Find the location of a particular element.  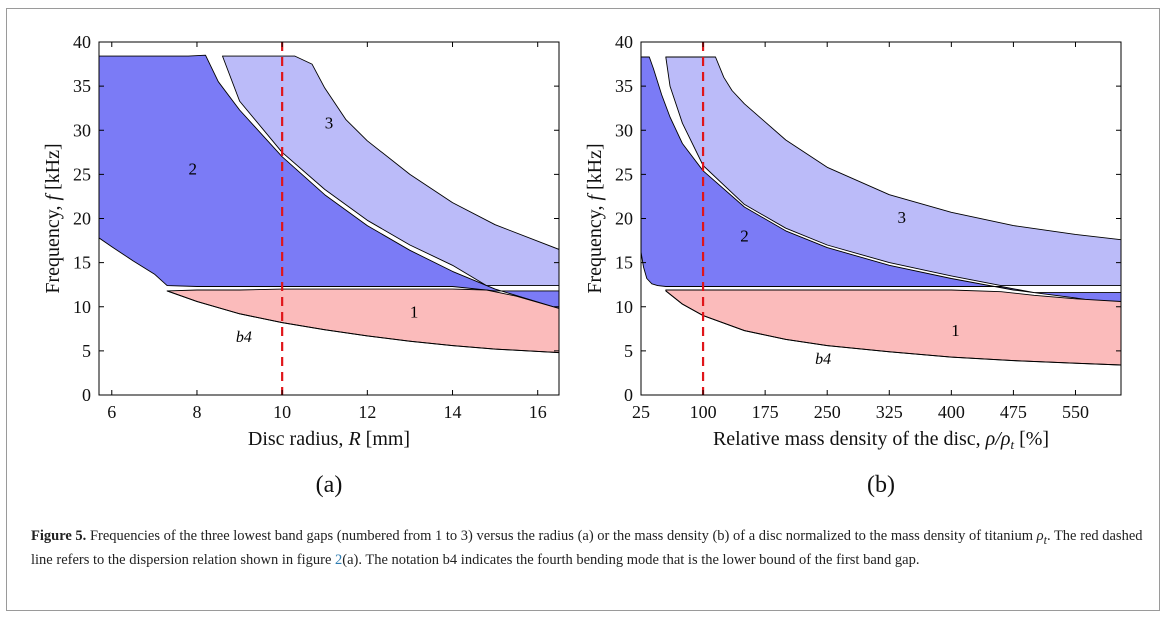

caption-rho-sub: t is located at coordinates (1045, 539).